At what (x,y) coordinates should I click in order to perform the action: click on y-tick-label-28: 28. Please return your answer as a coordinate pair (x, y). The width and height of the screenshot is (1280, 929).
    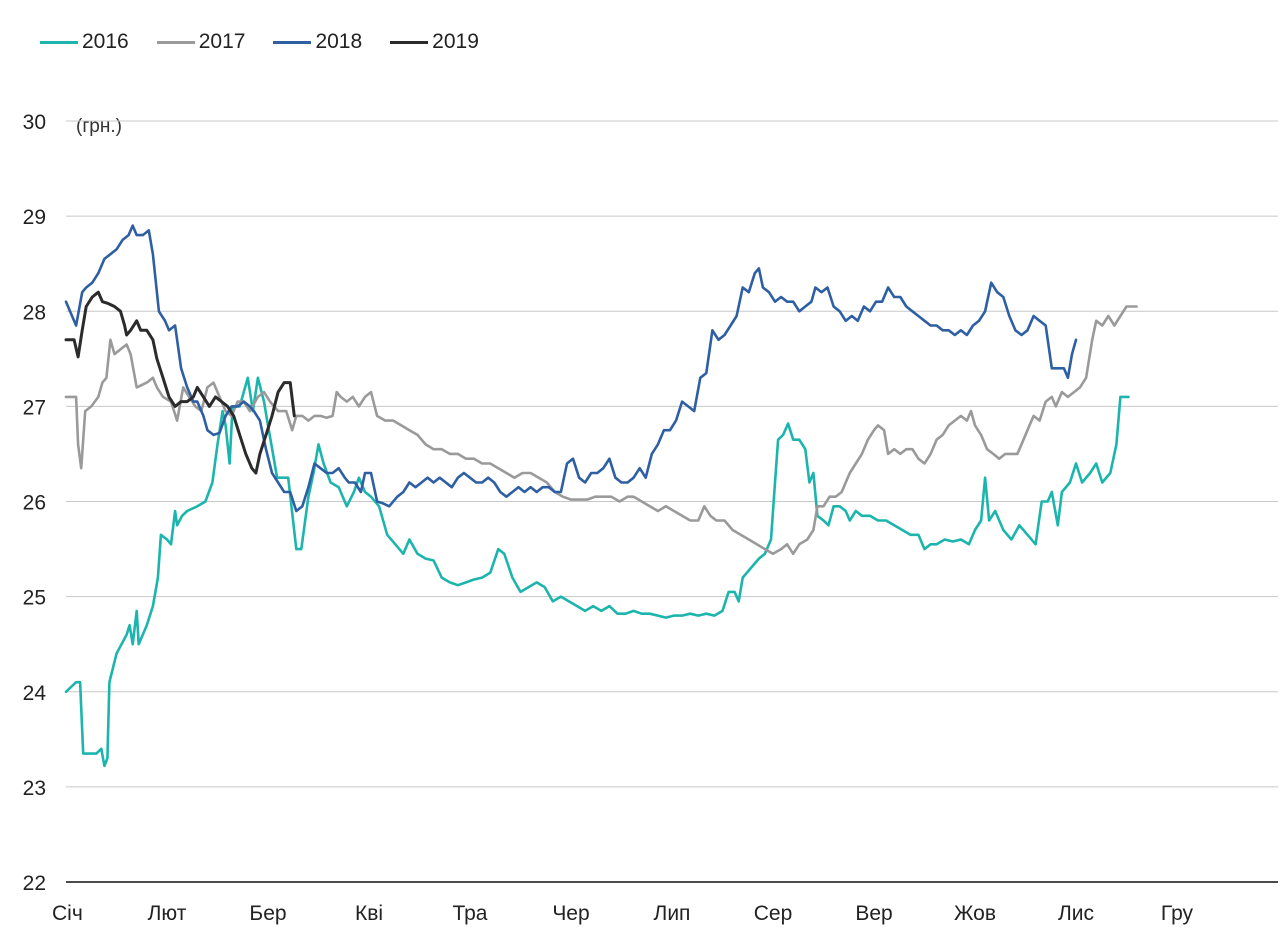
    Looking at the image, I should click on (34, 312).